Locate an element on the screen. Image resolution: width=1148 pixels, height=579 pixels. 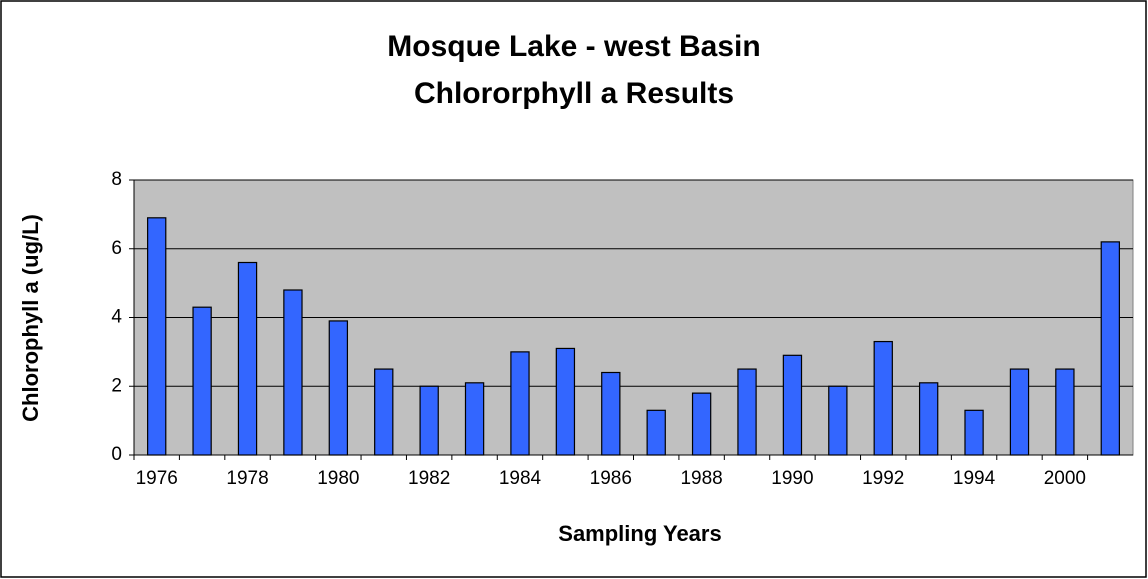
x-tick-label: 1984 is located at coordinates (520, 478).